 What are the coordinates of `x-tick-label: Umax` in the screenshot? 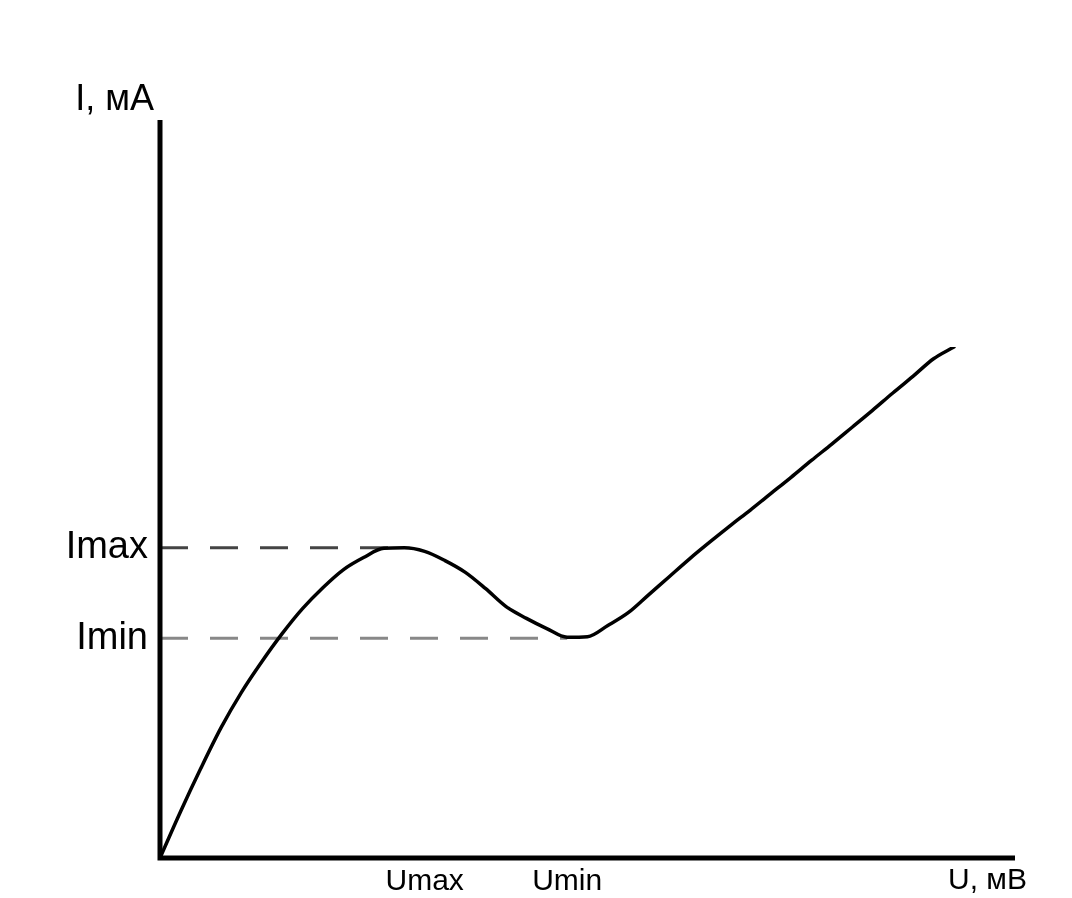 It's located at (424, 880).